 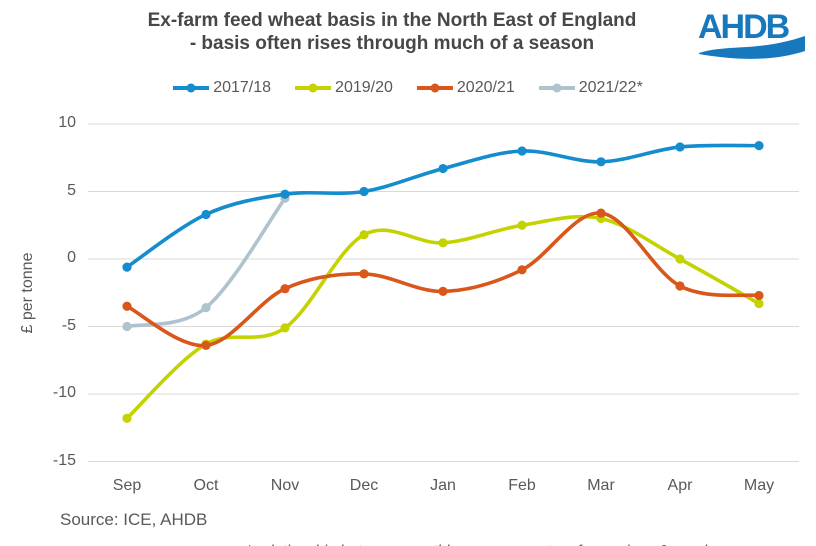 What do you see at coordinates (610, 87) in the screenshot?
I see `legend-label: 2021/22*` at bounding box center [610, 87].